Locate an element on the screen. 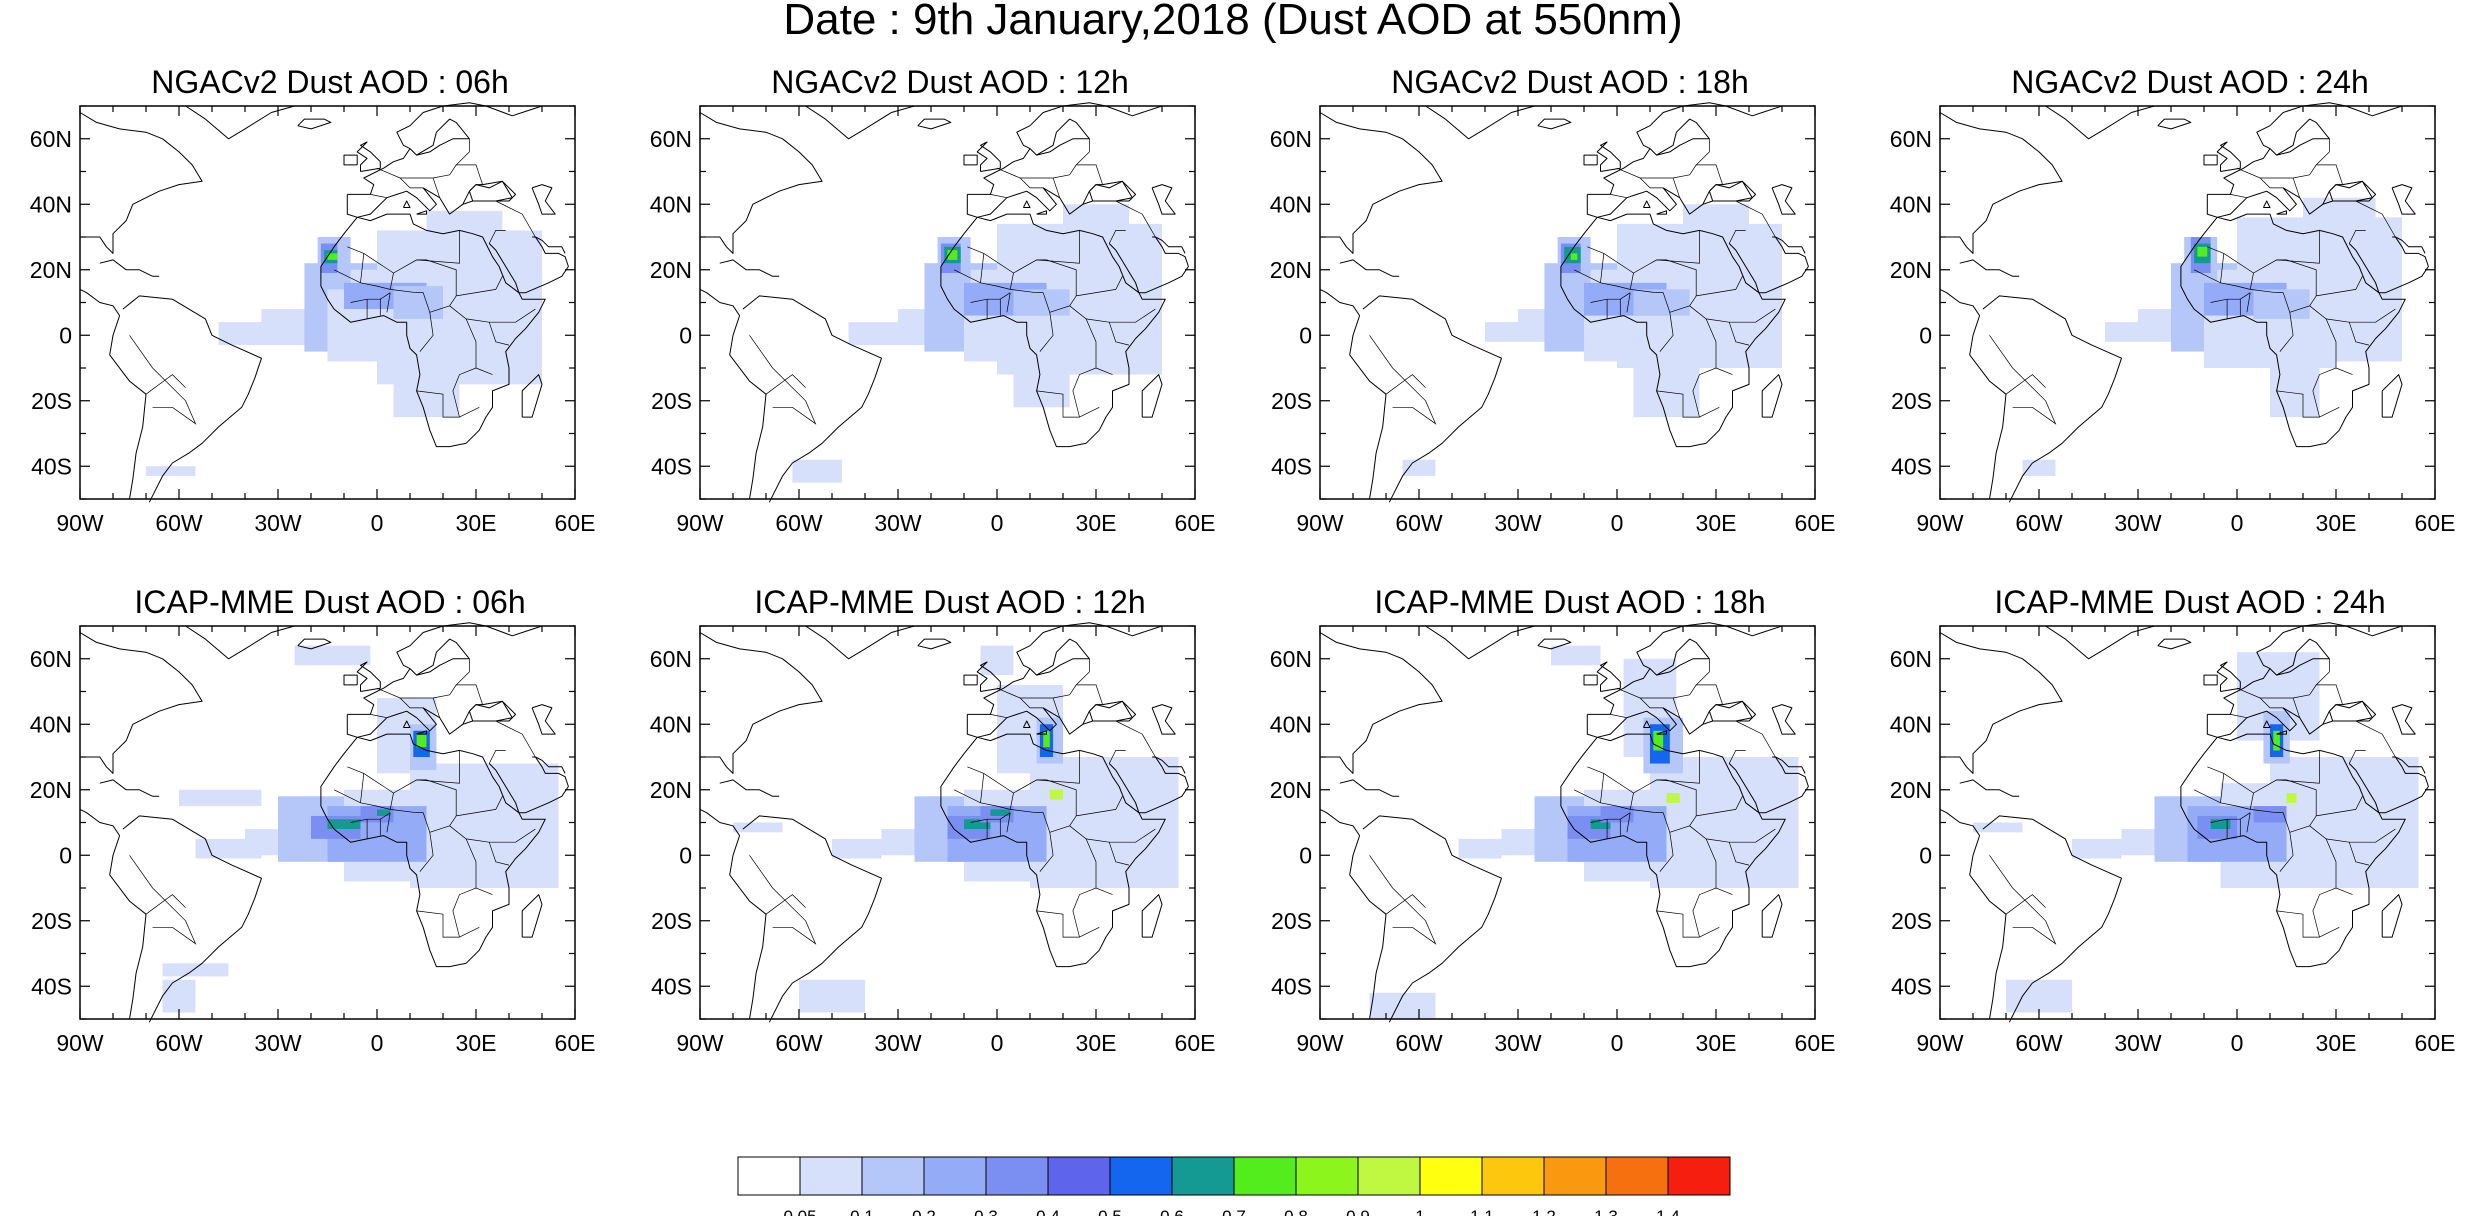  colorbar-swatch is located at coordinates (1141, 1176).